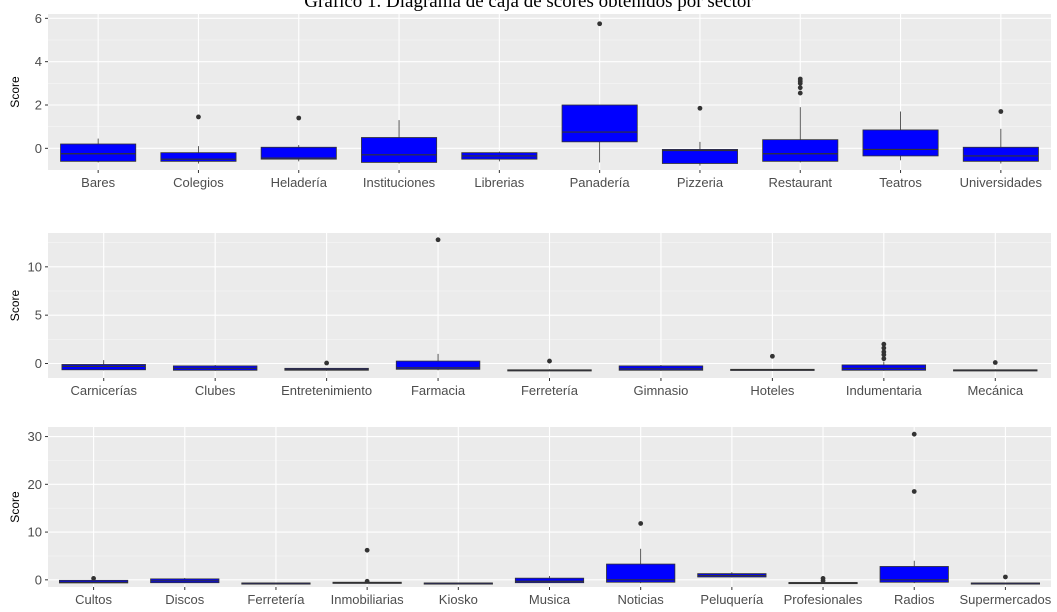 This screenshot has height=612, width=1057. What do you see at coordinates (800, 119) in the screenshot?
I see `box-Restaurant` at bounding box center [800, 119].